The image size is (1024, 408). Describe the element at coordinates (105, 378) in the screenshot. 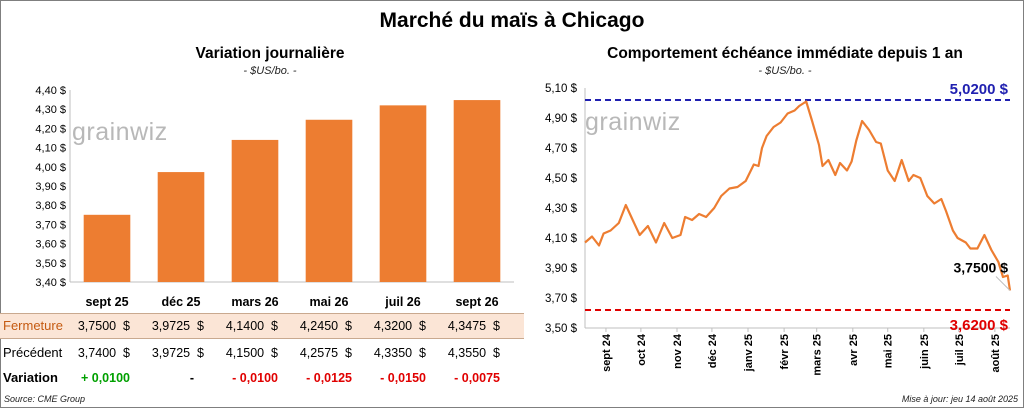

I see `table-cell: + 0,0100` at that location.